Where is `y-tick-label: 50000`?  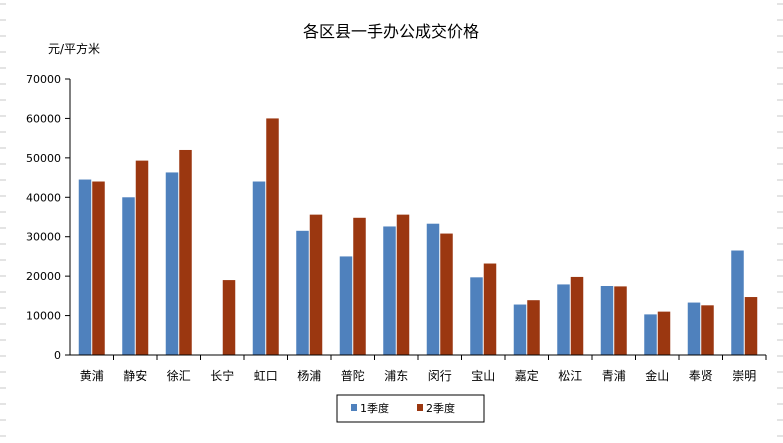
y-tick-label: 50000 is located at coordinates (43, 158).